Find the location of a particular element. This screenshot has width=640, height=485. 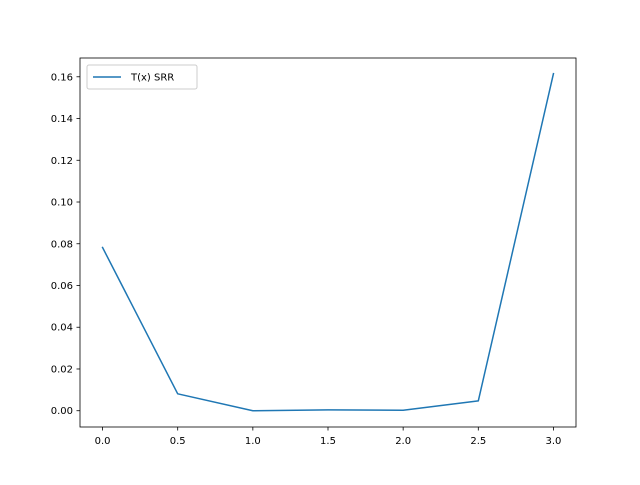

legend: T(x) SRR is located at coordinates (142, 77).